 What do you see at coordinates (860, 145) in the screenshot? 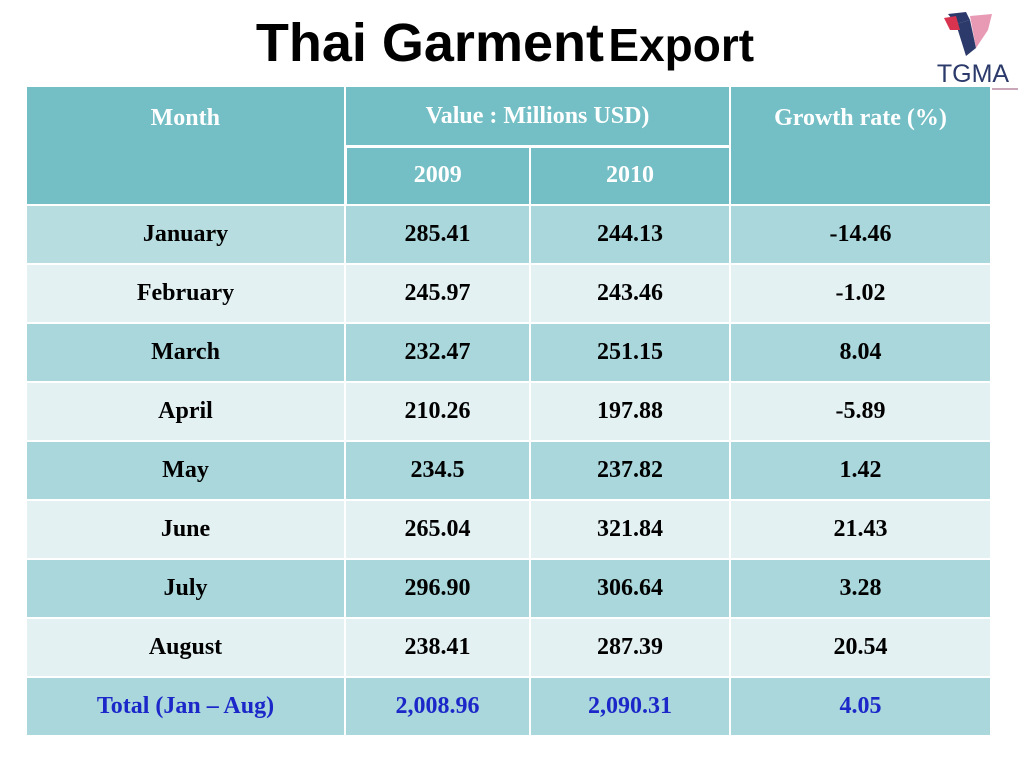
I see `header-growth: Growth rate (%)` at bounding box center [860, 145].